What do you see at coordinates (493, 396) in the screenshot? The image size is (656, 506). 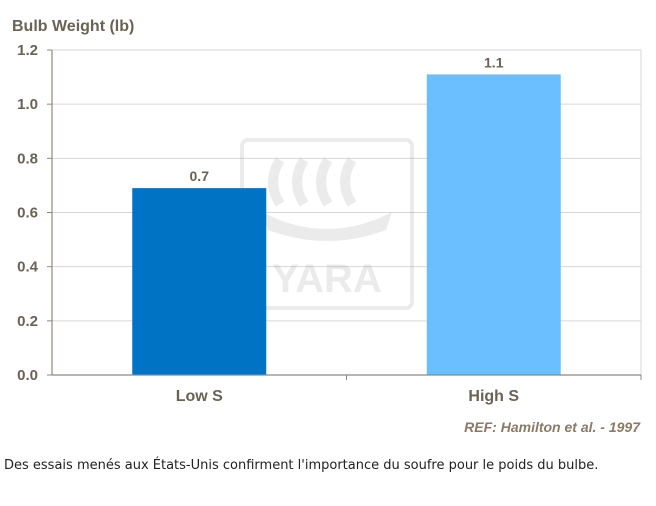 I see `x-category-label: High S` at bounding box center [493, 396].